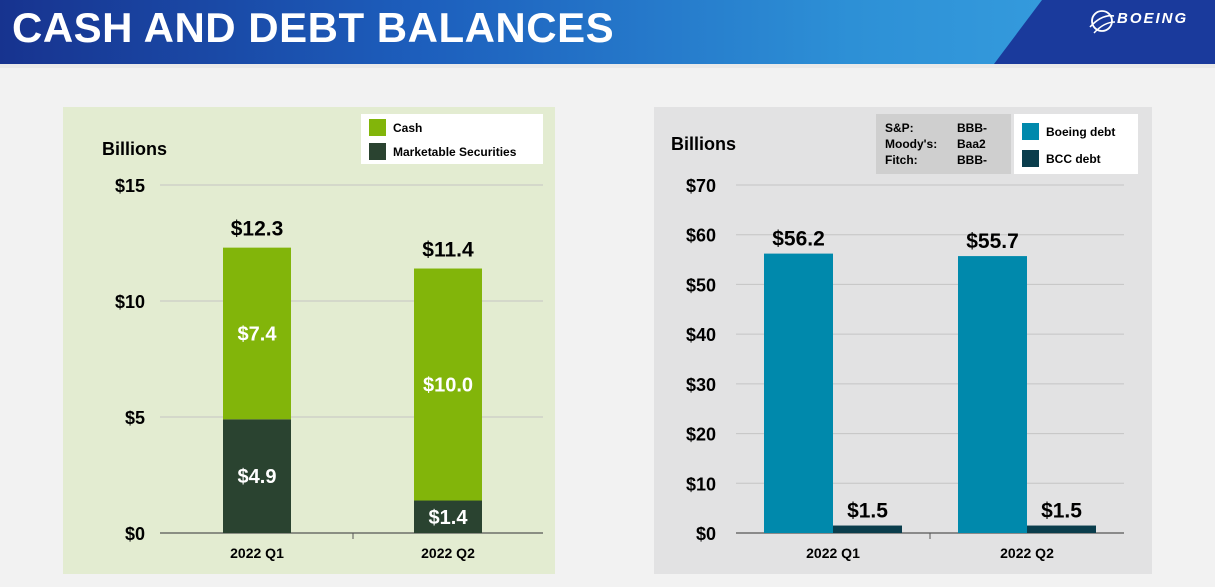 Image resolution: width=1215 pixels, height=587 pixels. I want to click on bar-value-label: $56.2, so click(798, 239).